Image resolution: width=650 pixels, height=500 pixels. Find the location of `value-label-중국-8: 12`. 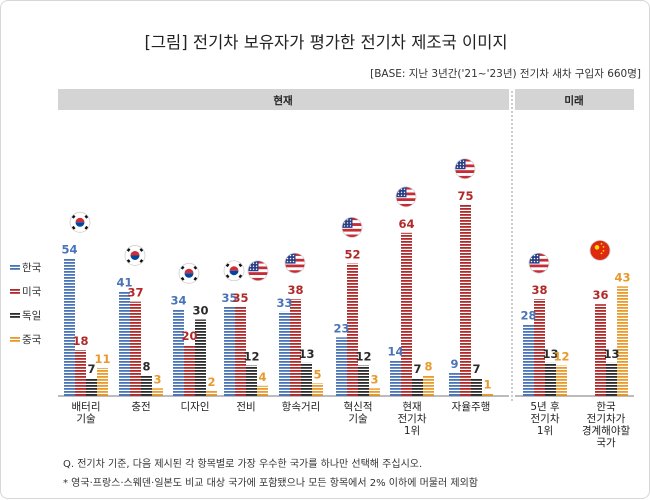

value-label-중국-8: 12 is located at coordinates (561, 356).